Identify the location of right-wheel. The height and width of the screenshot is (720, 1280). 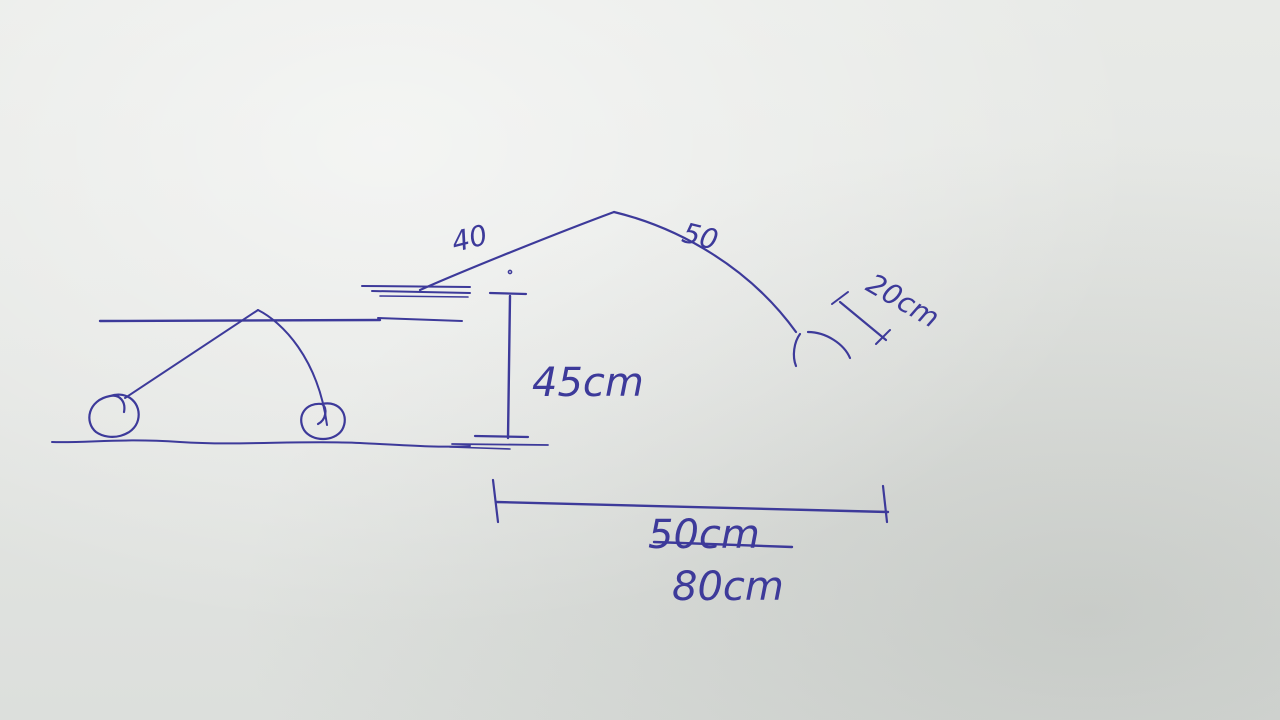
(323, 421).